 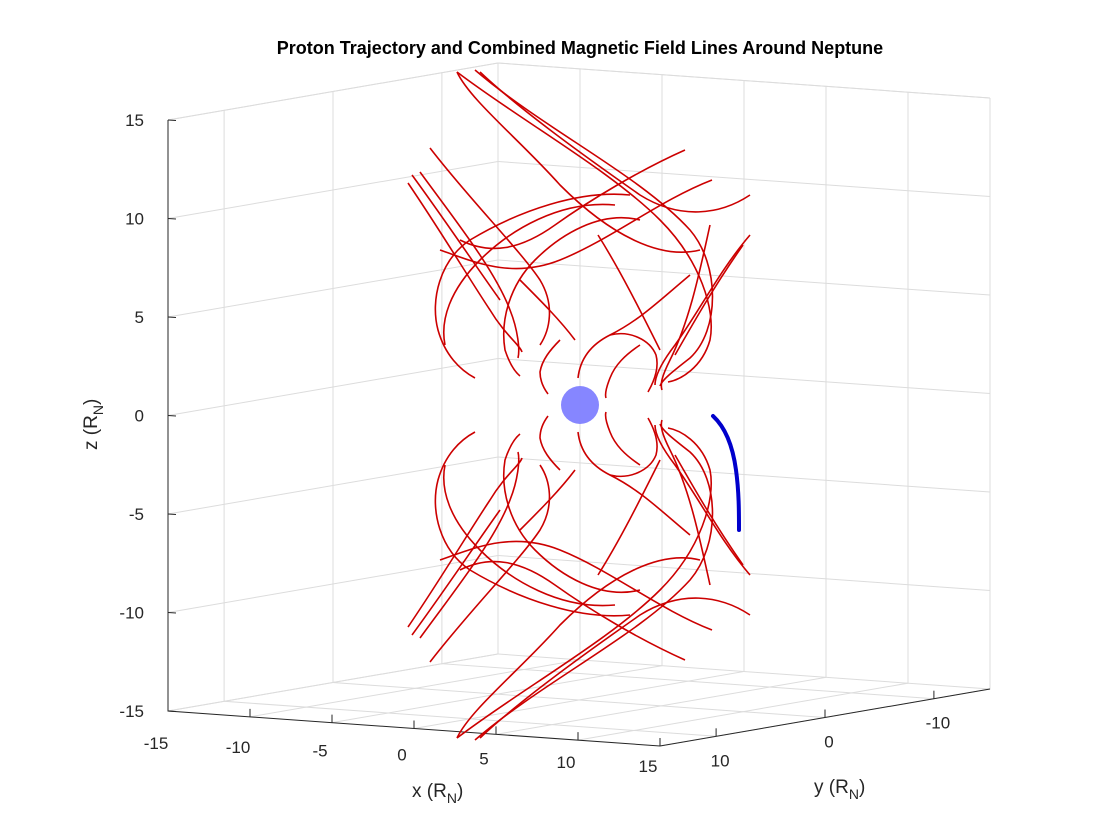 I want to click on z-tick-label: -15, so click(x=131, y=711).